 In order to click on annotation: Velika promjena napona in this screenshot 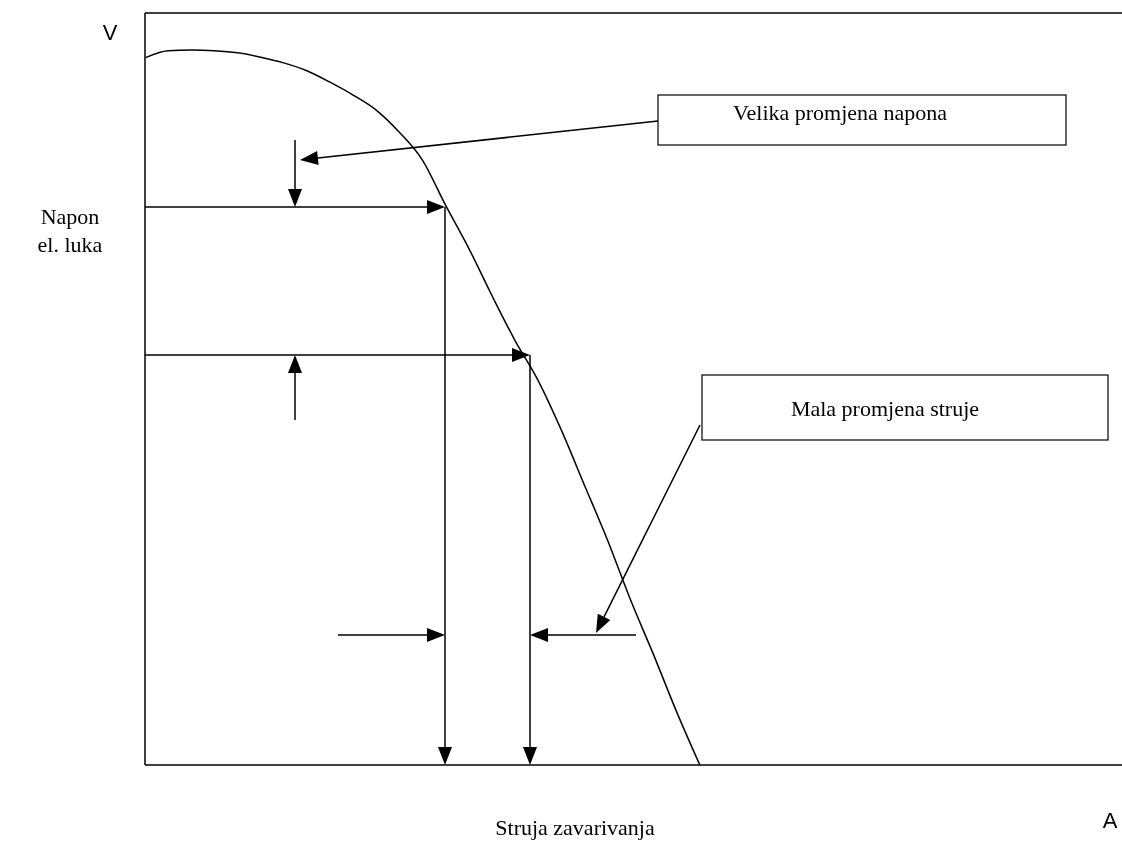, I will do `click(840, 112)`.